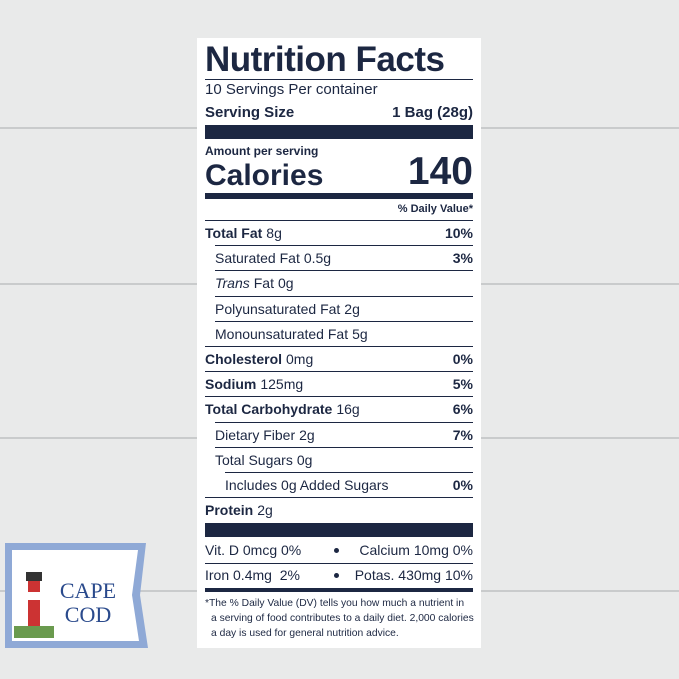 Image resolution: width=679 pixels, height=679 pixels. I want to click on nutrient-name: Saturated Fat, so click(257, 258).